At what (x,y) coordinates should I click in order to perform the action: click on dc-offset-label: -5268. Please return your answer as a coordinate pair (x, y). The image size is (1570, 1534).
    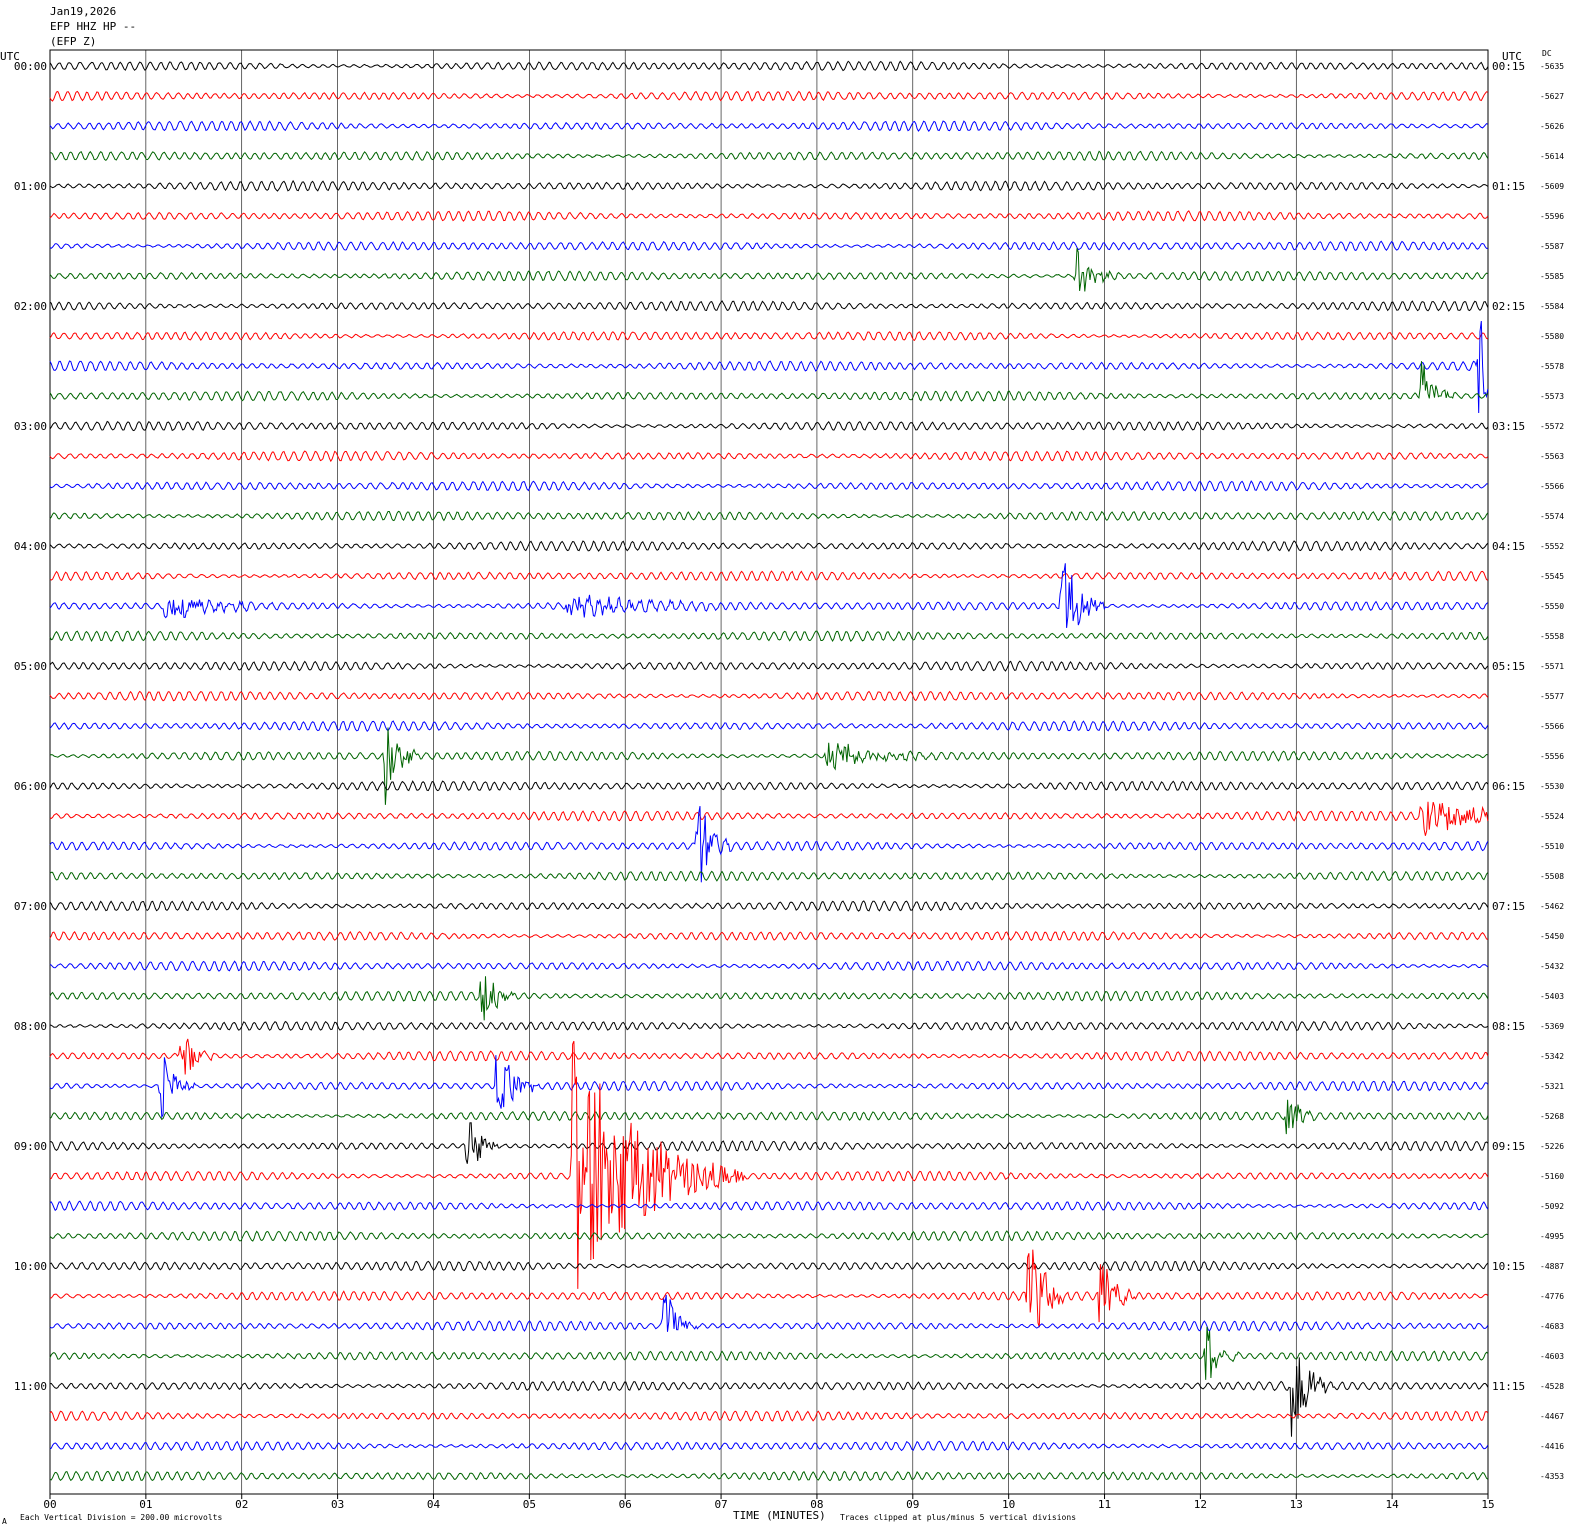
    Looking at the image, I should click on (1552, 1116).